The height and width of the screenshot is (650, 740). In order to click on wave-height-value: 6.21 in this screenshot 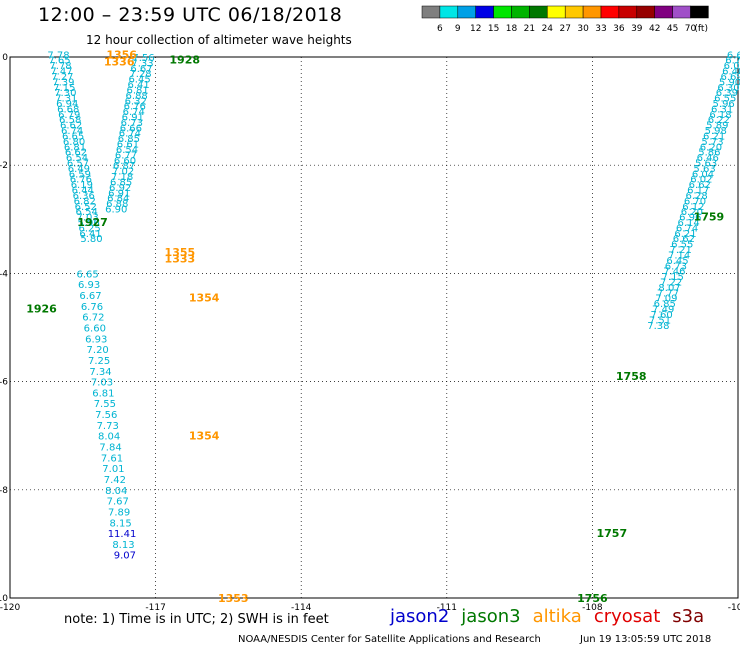, I will do `click(714, 136)`.